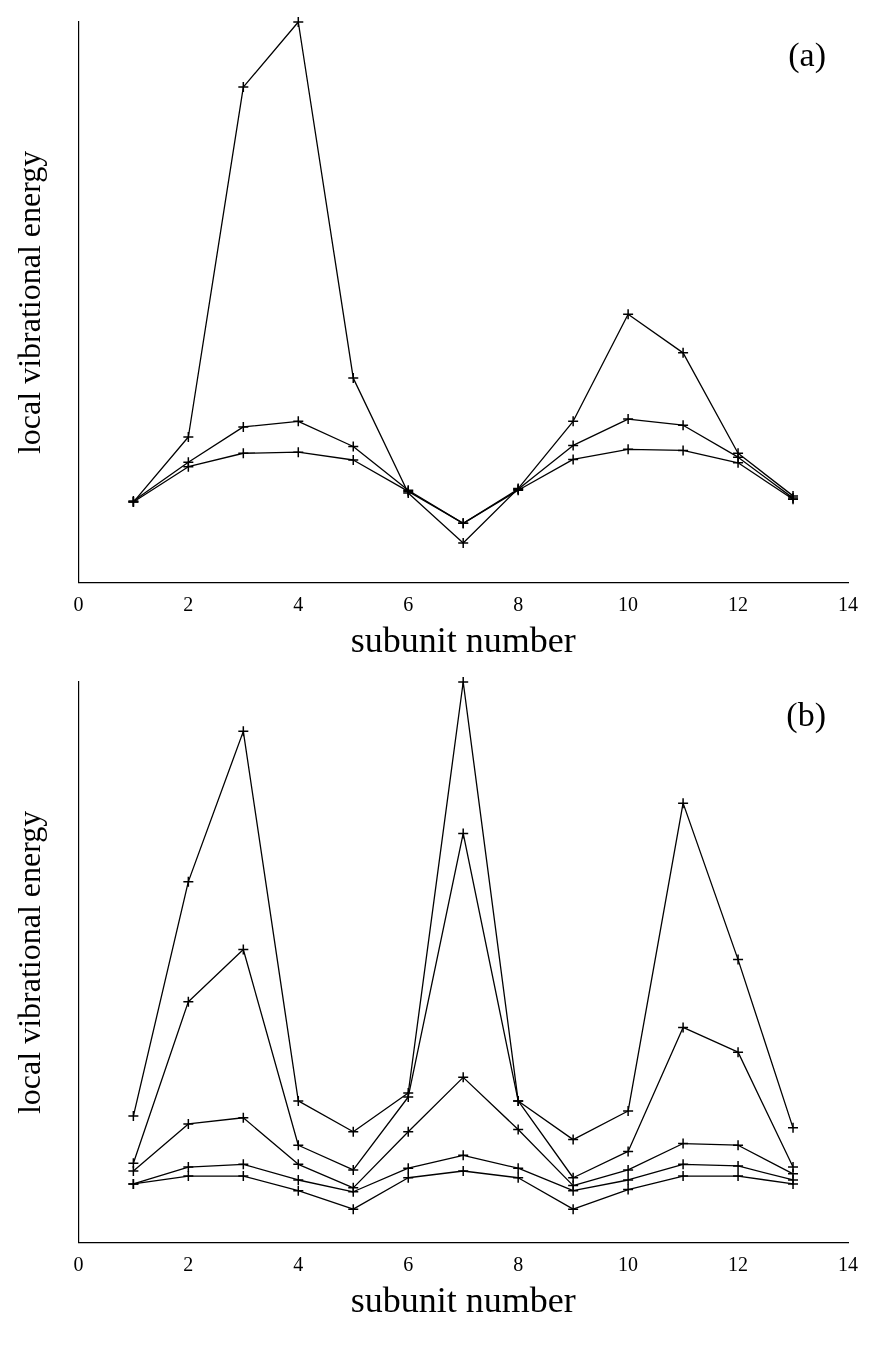  Describe the element at coordinates (807, 54) in the screenshot. I see `annotation: (a)` at that location.